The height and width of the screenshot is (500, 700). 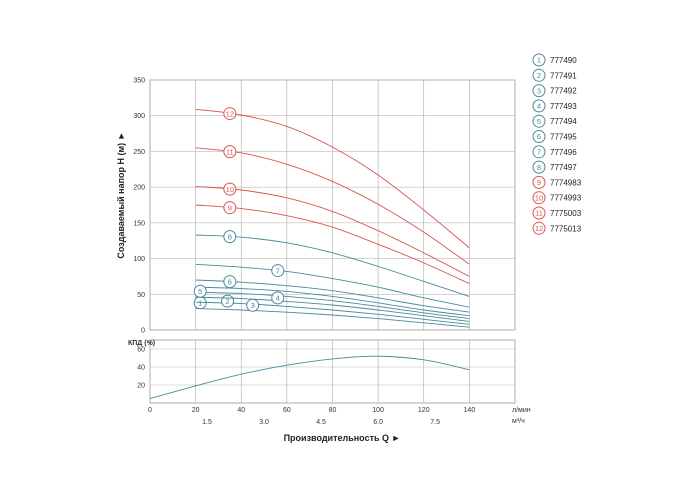 I want to click on legend-marker-label: 8, so click(x=539, y=167).